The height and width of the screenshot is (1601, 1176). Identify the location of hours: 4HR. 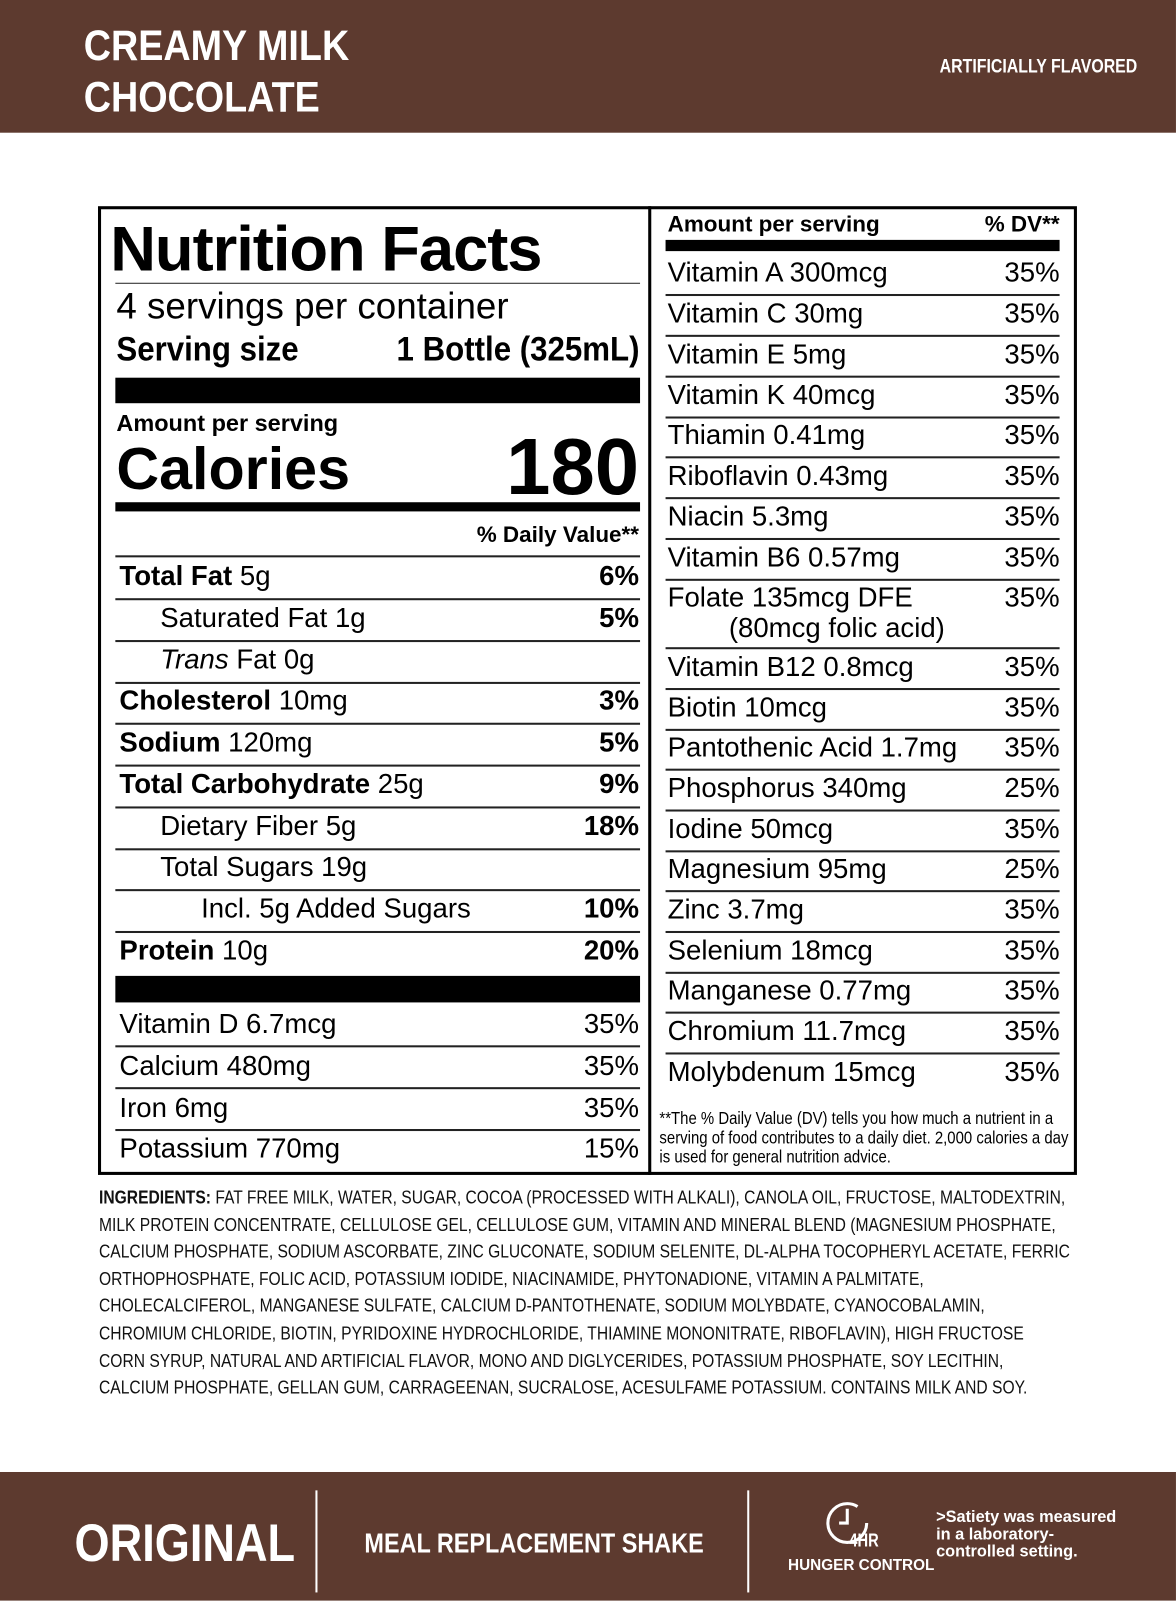
(864, 1540).